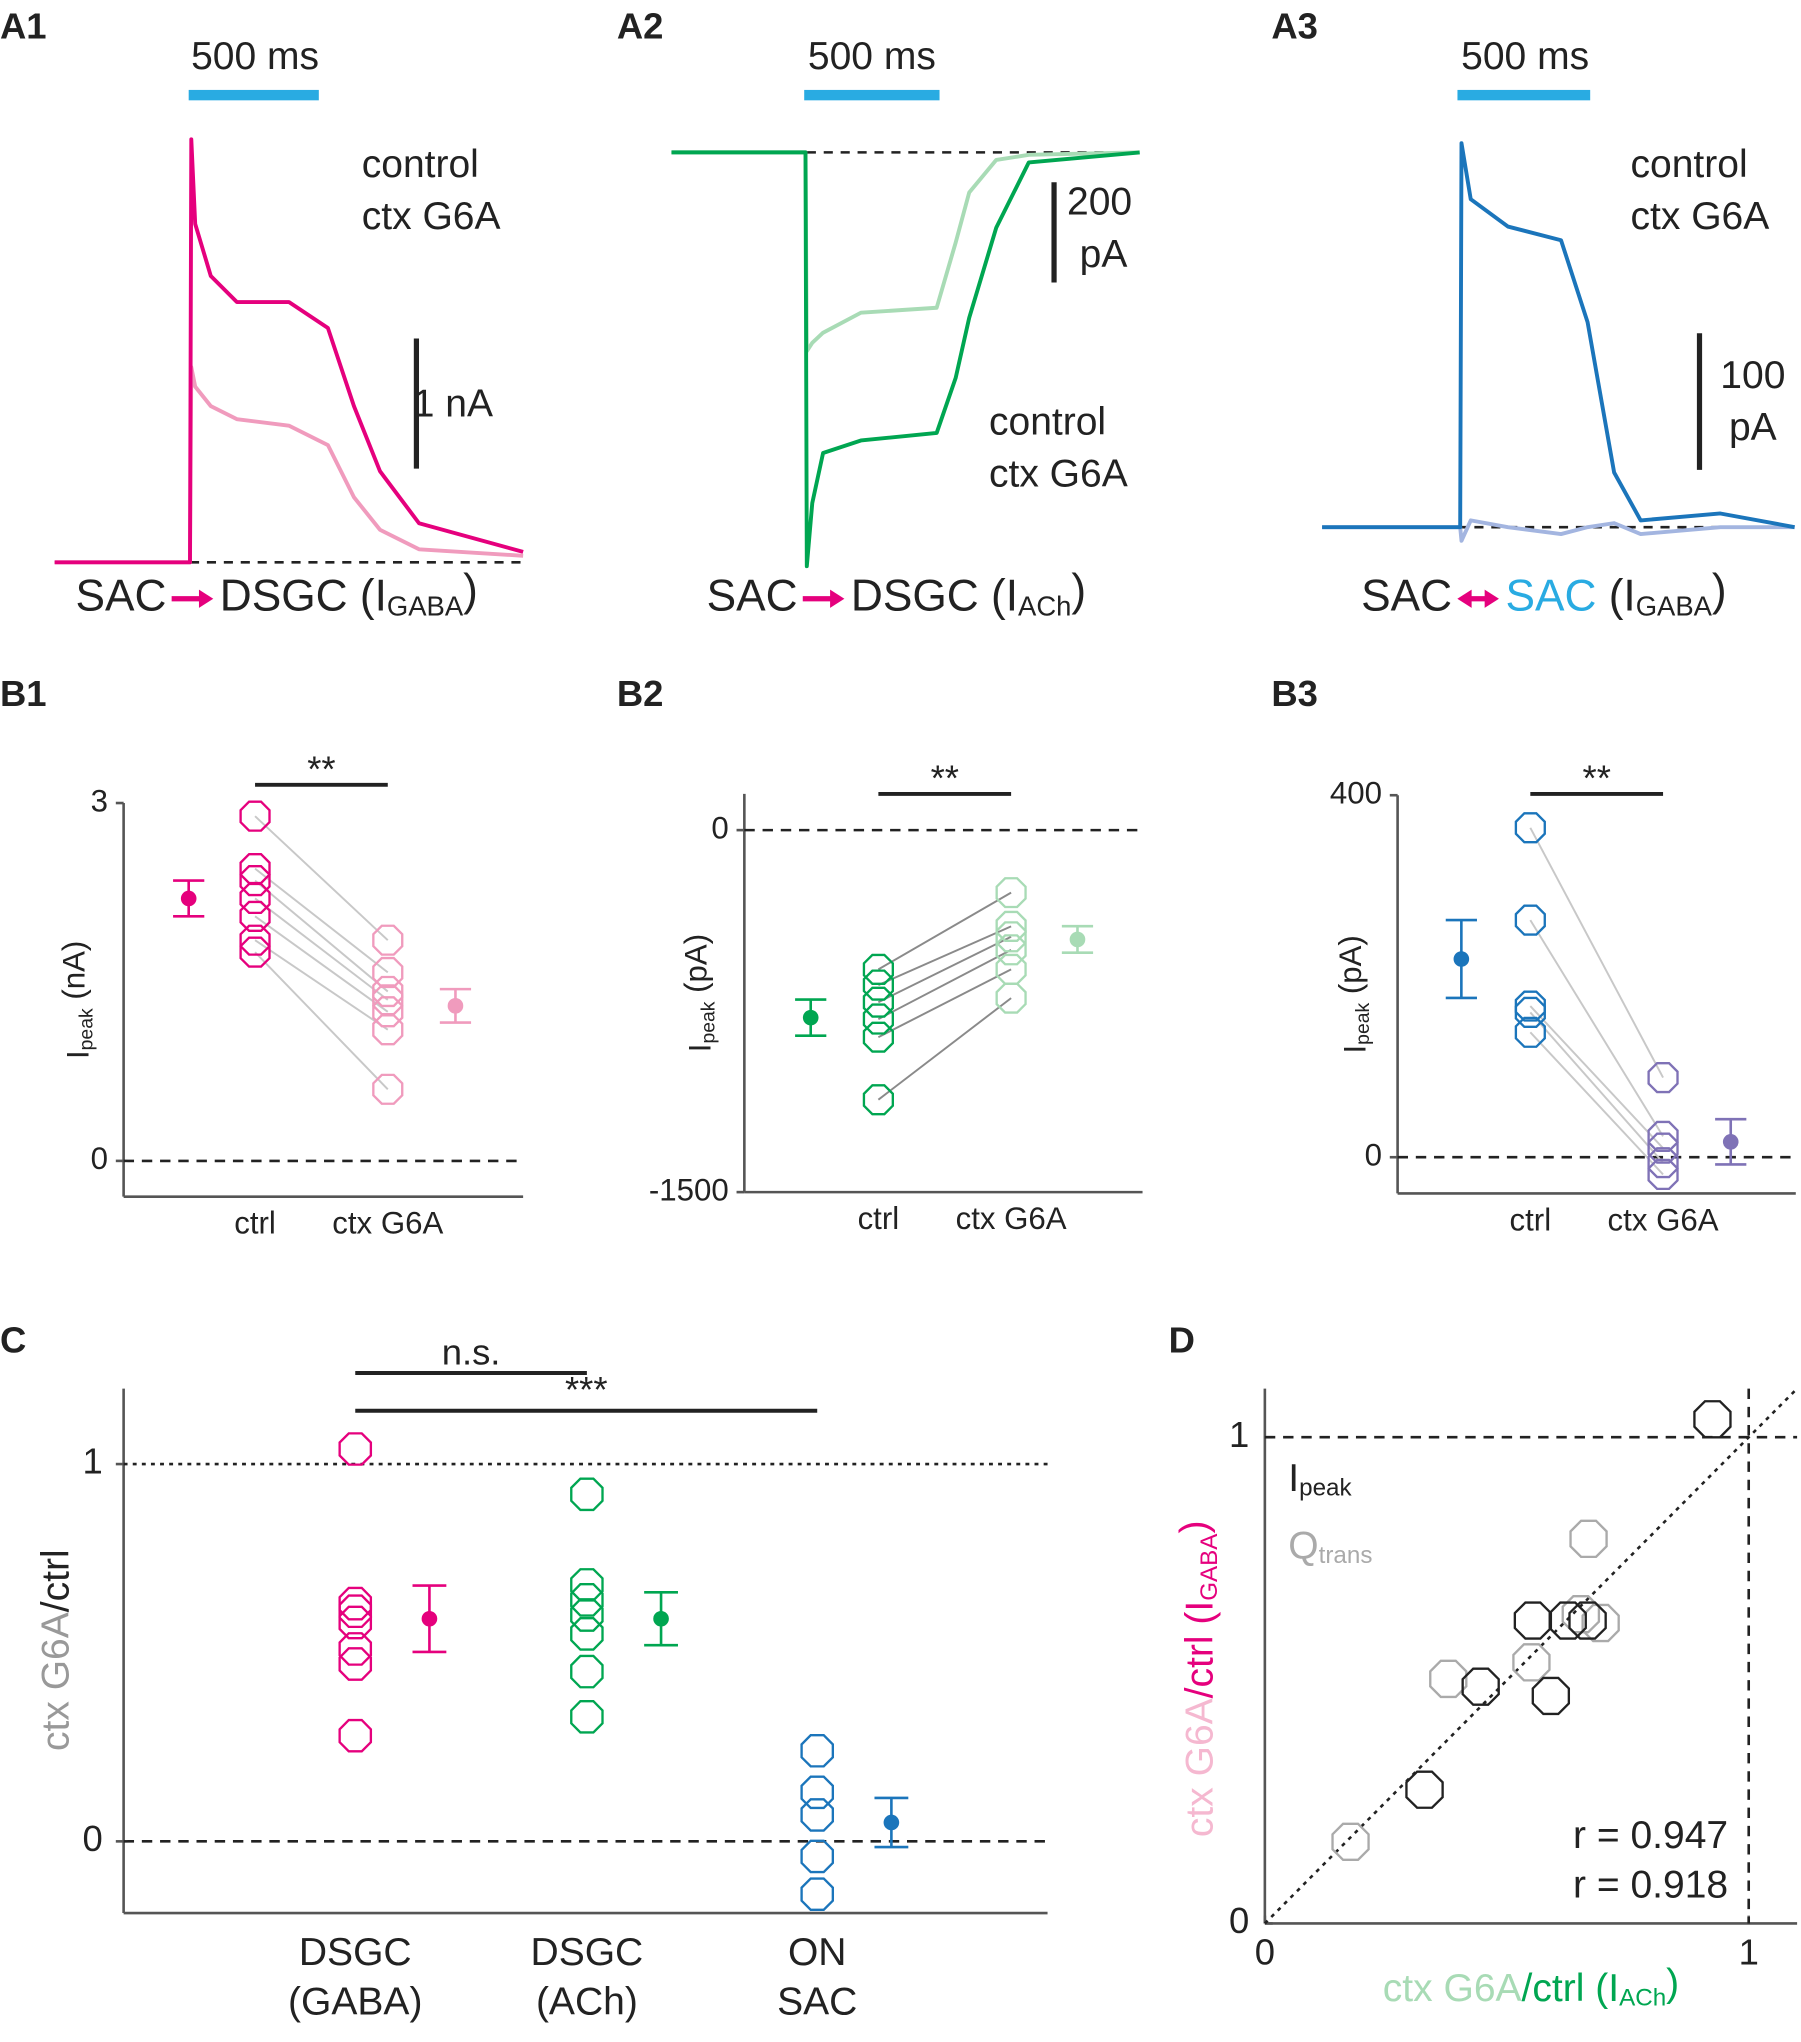  I want to click on panel-label: A2, so click(640, 25).